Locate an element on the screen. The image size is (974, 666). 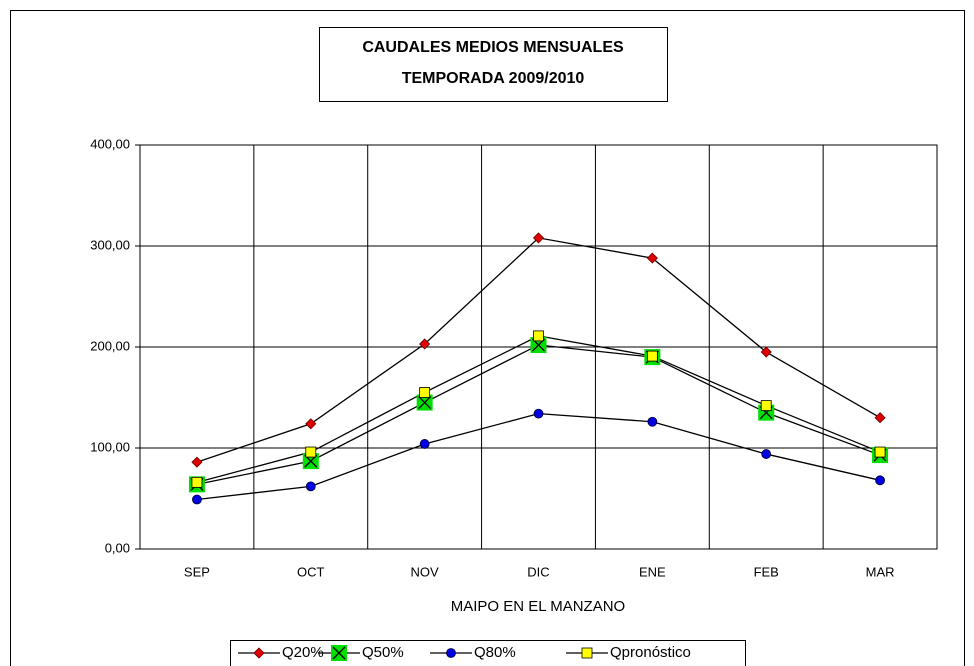
x-tick-label: MAR is located at coordinates (880, 571).